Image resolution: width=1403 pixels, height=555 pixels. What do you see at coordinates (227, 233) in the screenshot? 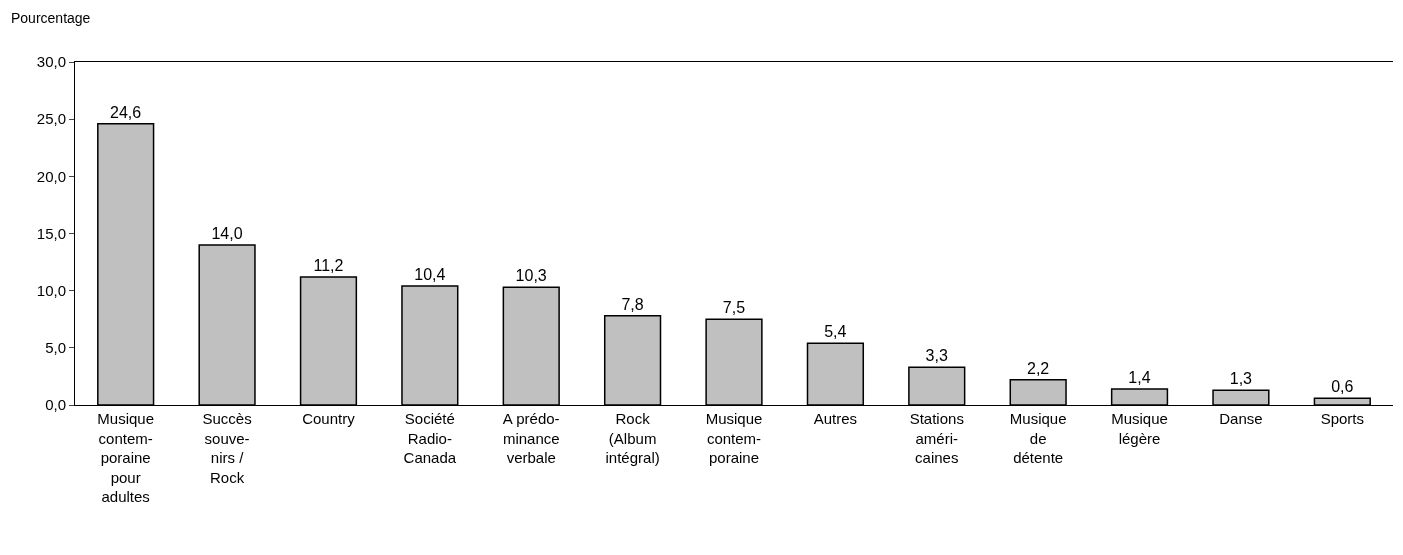
I see `data-label: 14,0` at bounding box center [227, 233].